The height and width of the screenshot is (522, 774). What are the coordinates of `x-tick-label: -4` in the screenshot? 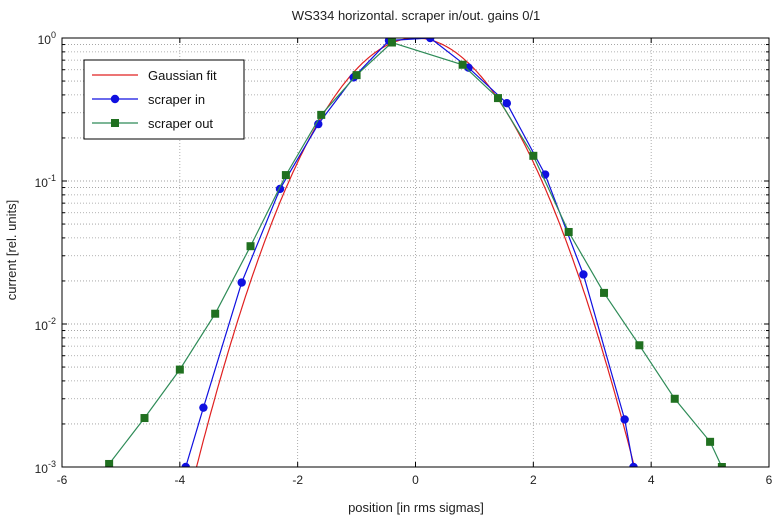 It's located at (179, 480).